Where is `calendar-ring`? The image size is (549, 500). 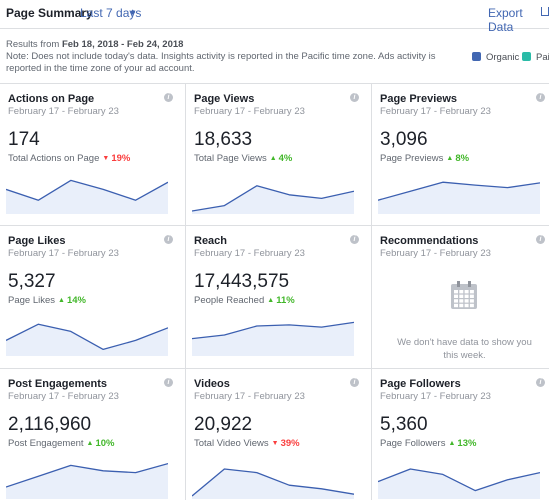 calendar-ring is located at coordinates (469, 284).